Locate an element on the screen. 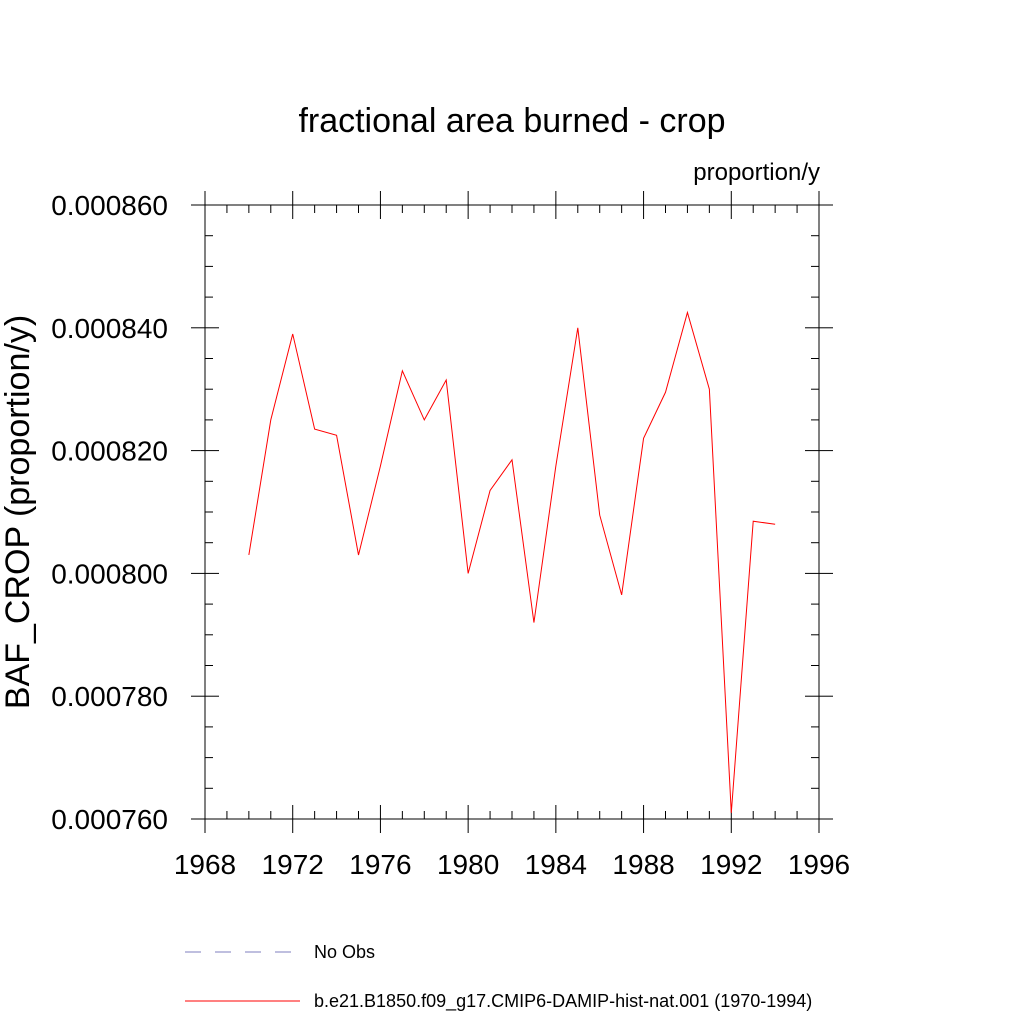 This screenshot has height=1024, width=1024. y-tick-label: 0.000840 is located at coordinates (109, 328).